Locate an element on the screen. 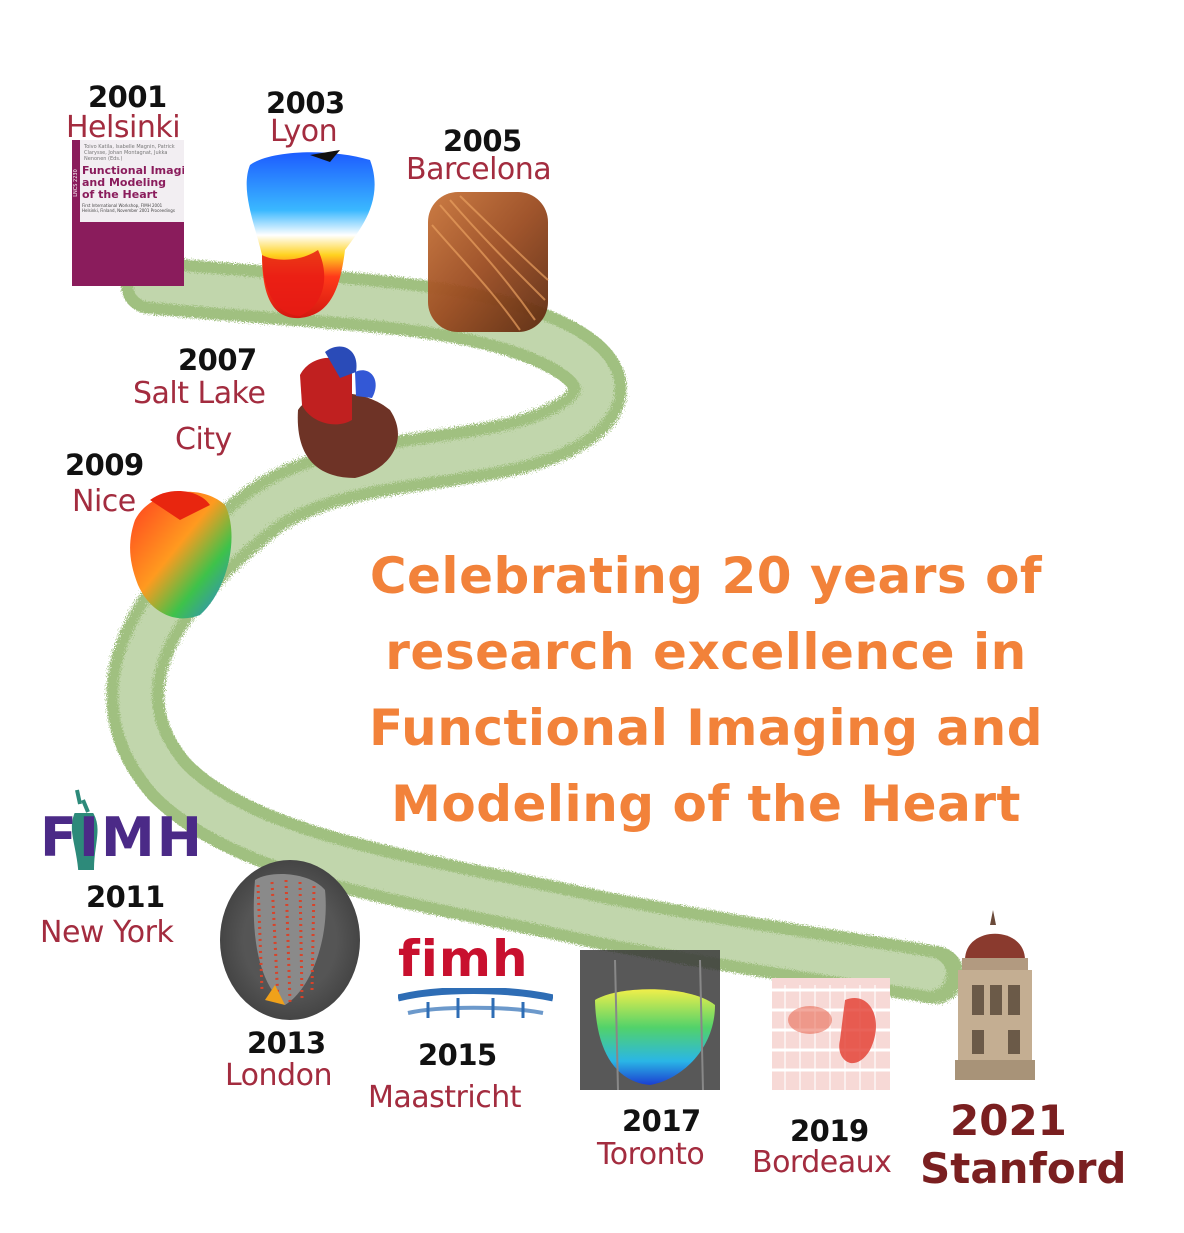  london-heart-image is located at coordinates (290, 940).